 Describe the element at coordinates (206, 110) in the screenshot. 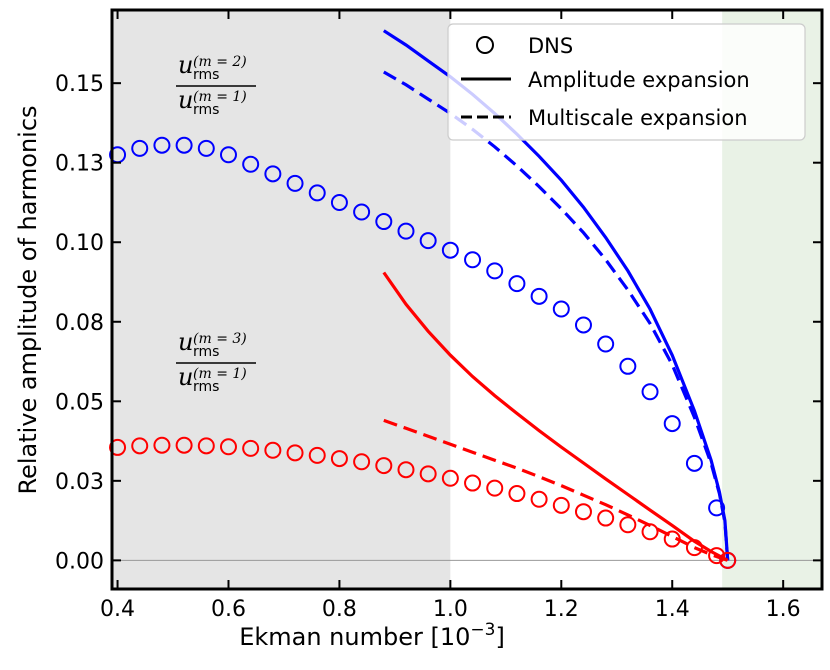

I see `annot-m2-den-sub: rms` at that location.